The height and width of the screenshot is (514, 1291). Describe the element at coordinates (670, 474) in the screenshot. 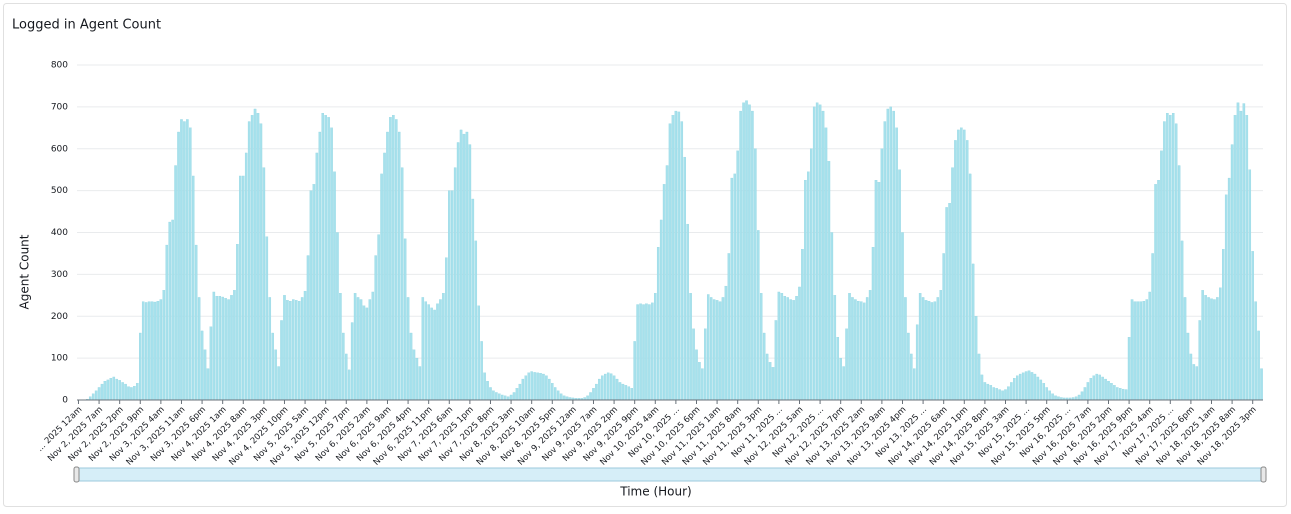

I see `range-slider` at that location.